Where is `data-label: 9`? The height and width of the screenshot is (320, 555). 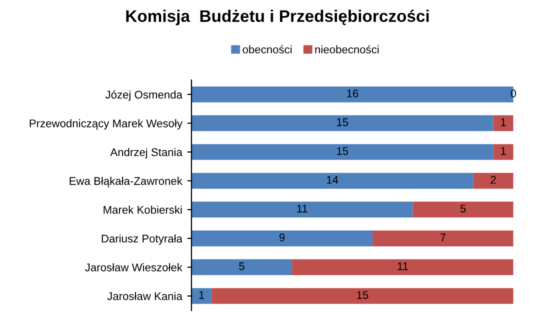
data-label: 9 is located at coordinates (282, 238).